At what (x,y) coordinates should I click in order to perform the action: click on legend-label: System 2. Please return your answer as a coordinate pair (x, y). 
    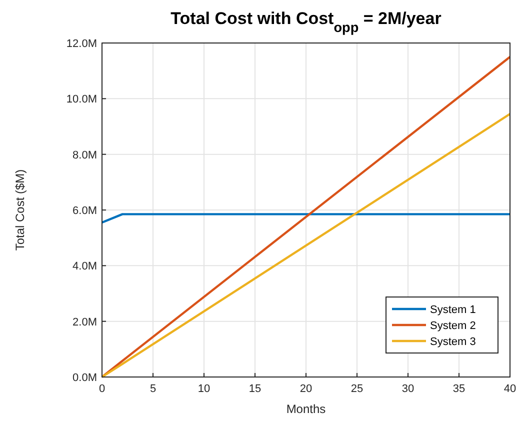
    Looking at the image, I should click on (453, 326).